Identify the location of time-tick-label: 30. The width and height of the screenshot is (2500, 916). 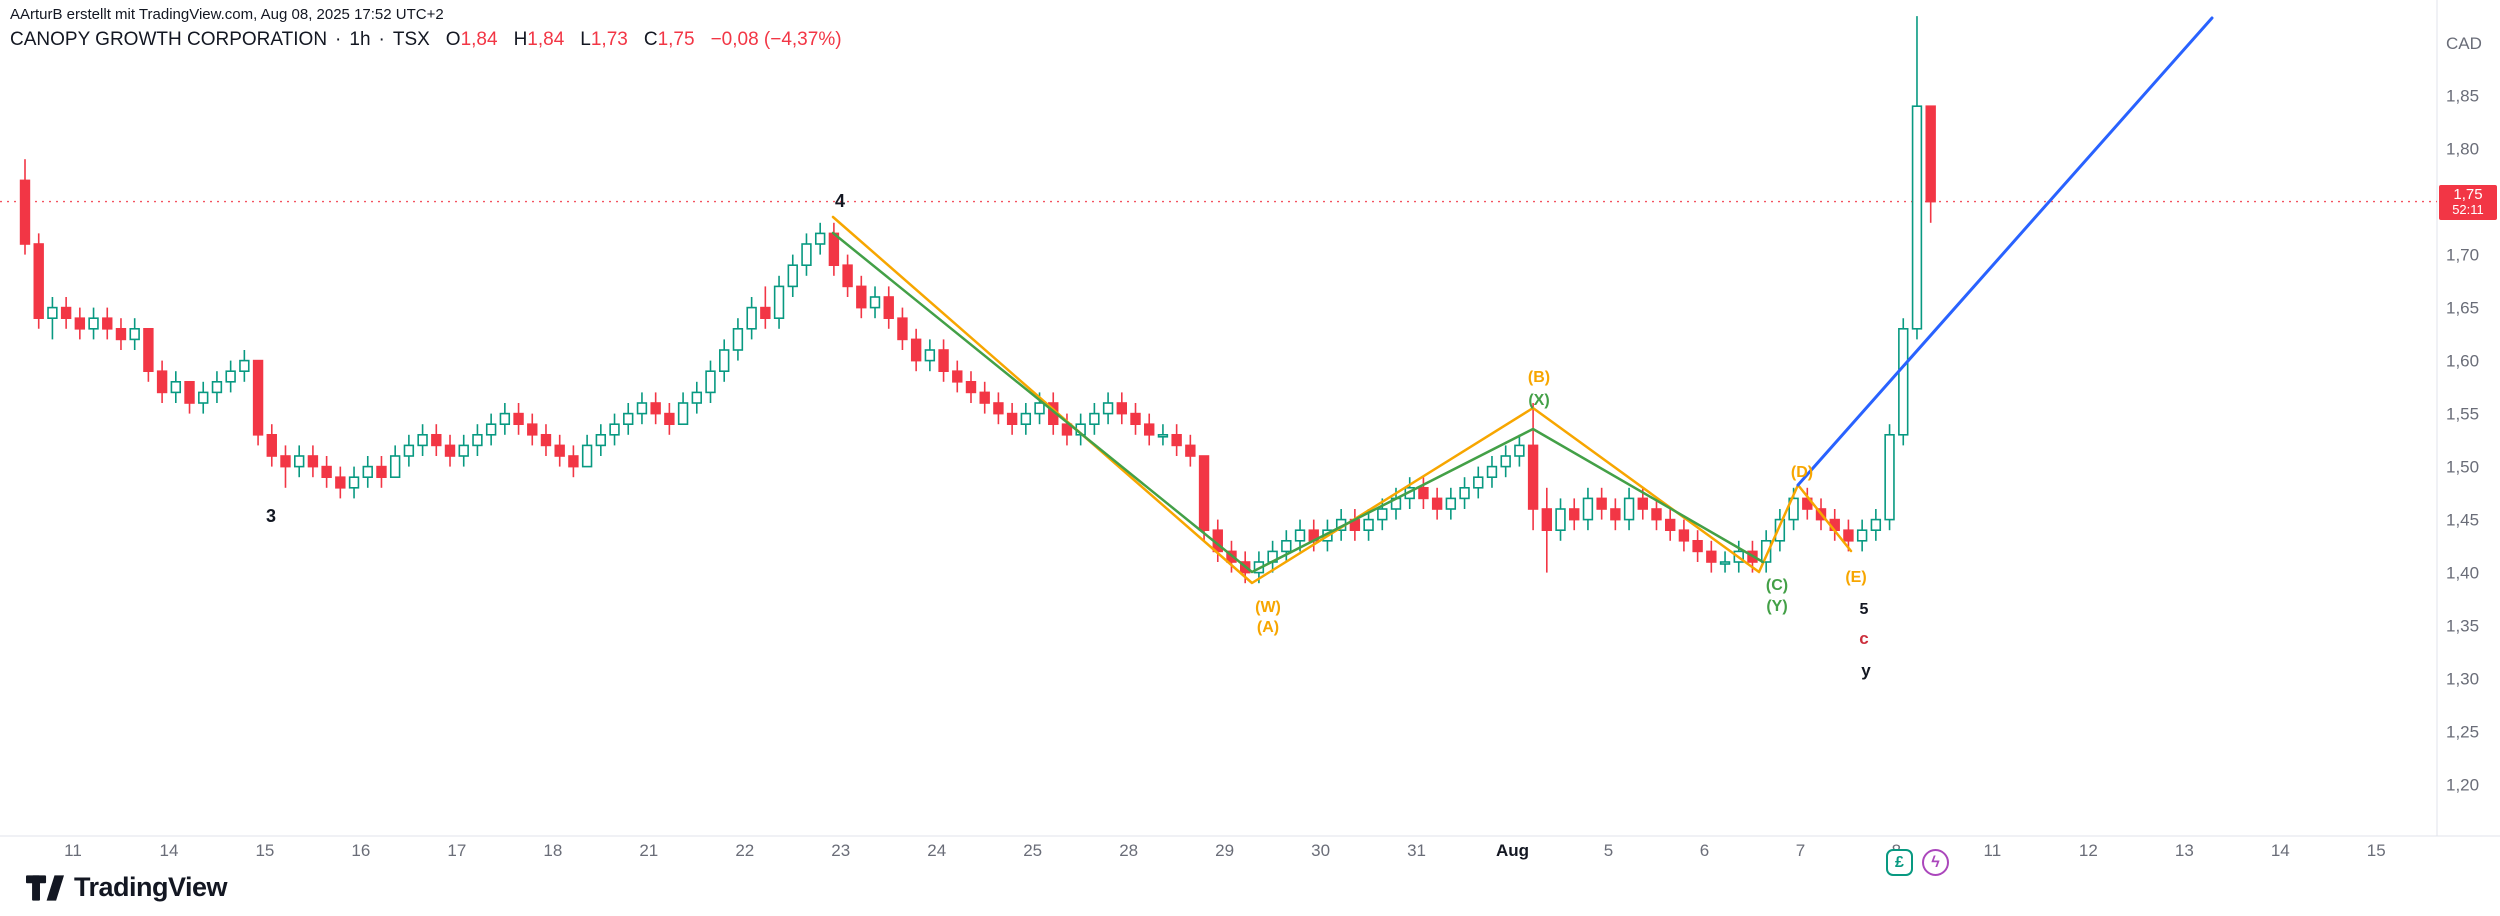
(1320, 850).